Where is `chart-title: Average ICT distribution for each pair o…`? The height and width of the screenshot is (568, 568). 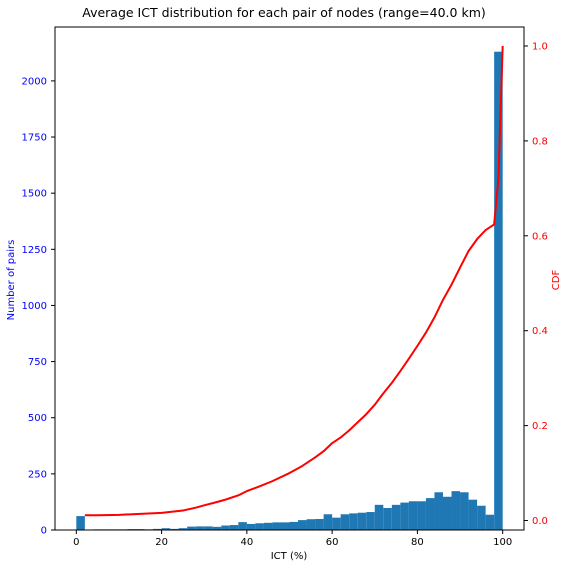
chart-title: Average ICT distribution for each pair o… is located at coordinates (284, 12).